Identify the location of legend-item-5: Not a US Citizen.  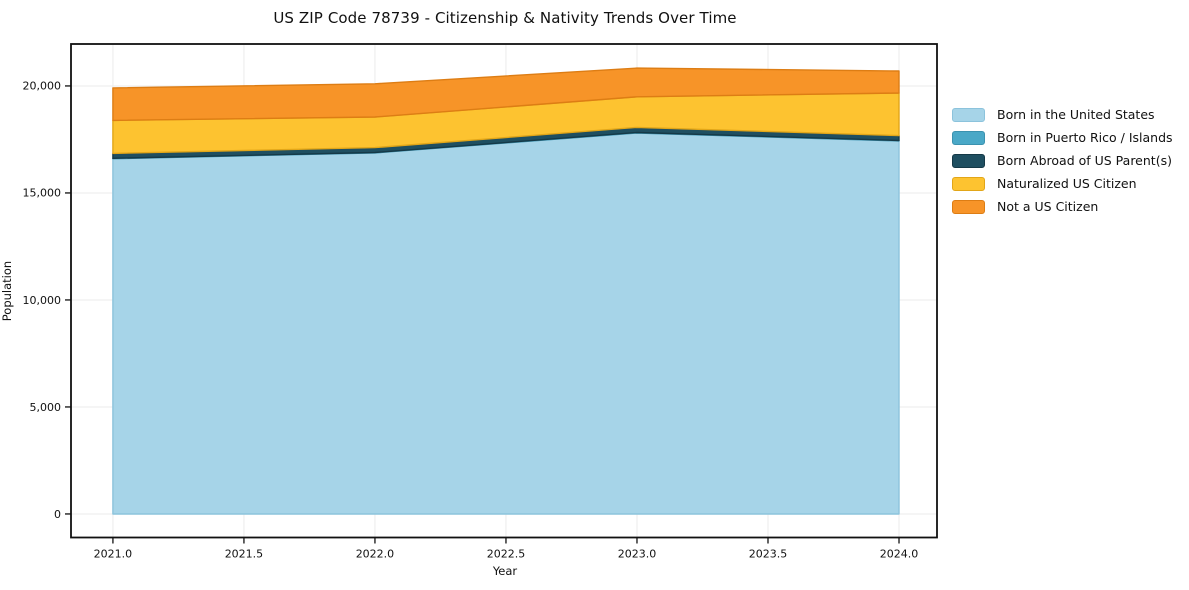
(1062, 206).